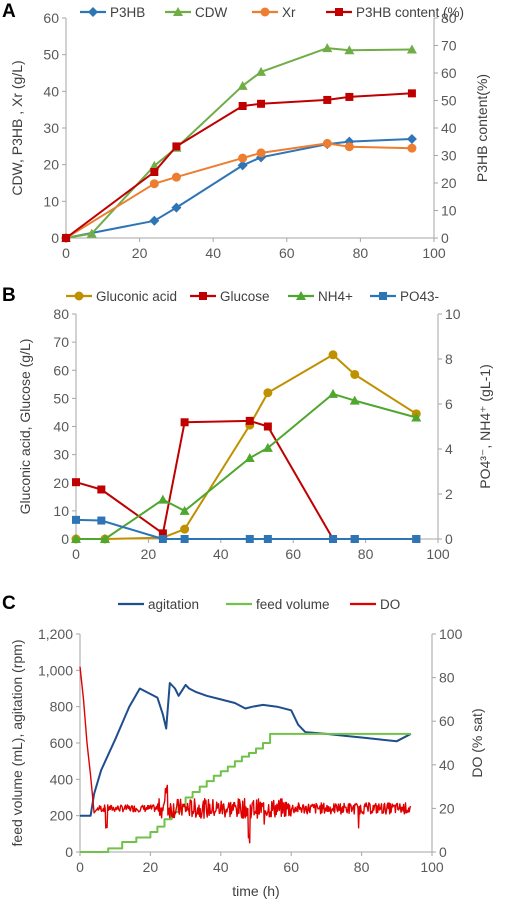 This screenshot has width=505, height=904. What do you see at coordinates (449, 73) in the screenshot?
I see `y2-tick-label: 60` at bounding box center [449, 73].